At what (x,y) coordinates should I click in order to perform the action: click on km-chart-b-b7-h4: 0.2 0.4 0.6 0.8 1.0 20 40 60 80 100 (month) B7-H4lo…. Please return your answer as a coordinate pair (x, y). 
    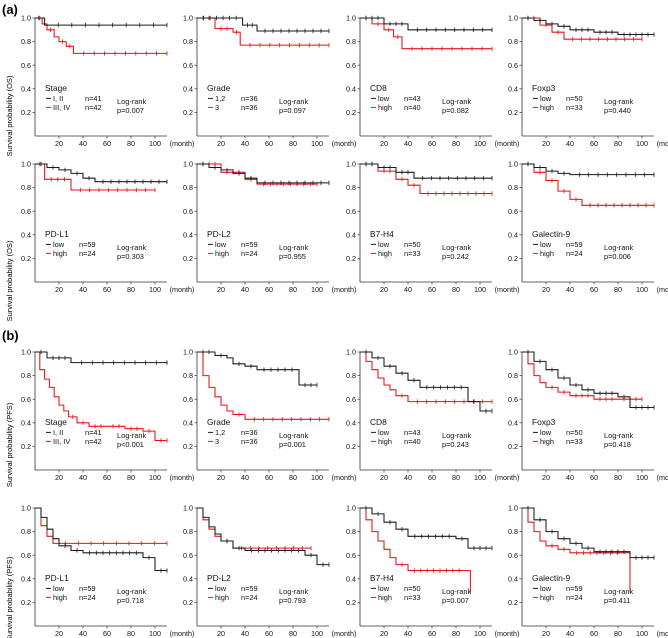
    Looking at the image, I should click on (432, 571).